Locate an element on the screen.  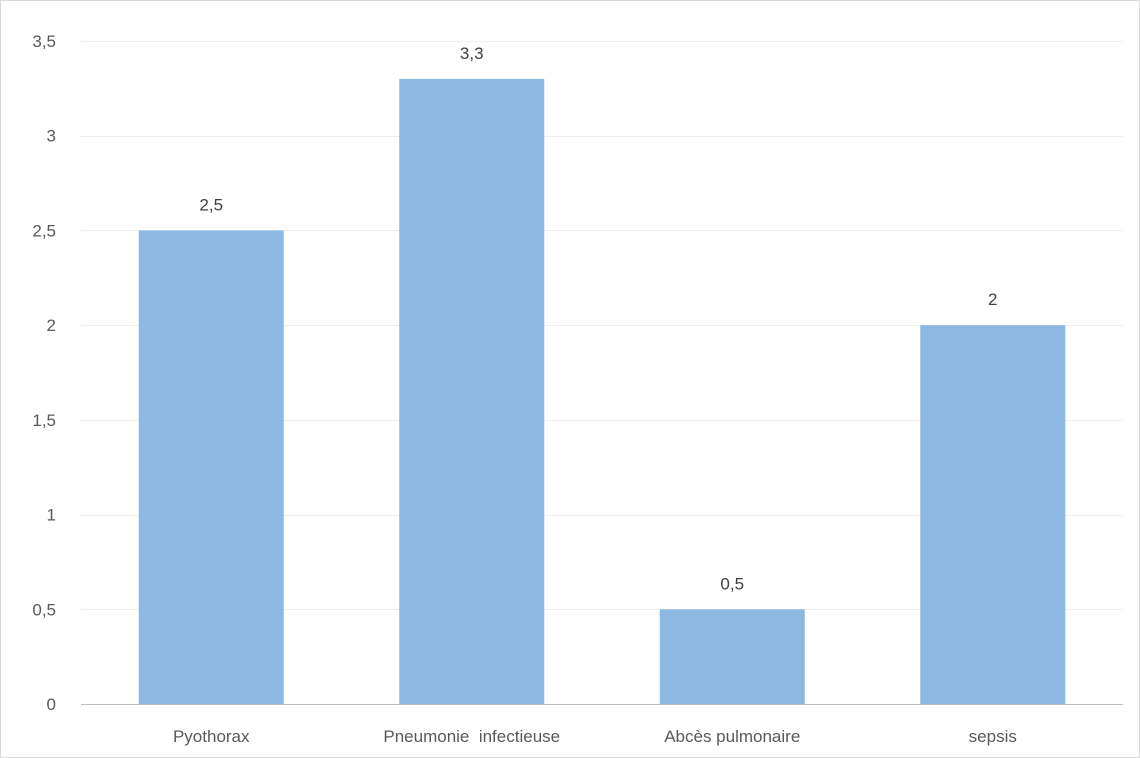
data-label: 0,5 is located at coordinates (732, 583).